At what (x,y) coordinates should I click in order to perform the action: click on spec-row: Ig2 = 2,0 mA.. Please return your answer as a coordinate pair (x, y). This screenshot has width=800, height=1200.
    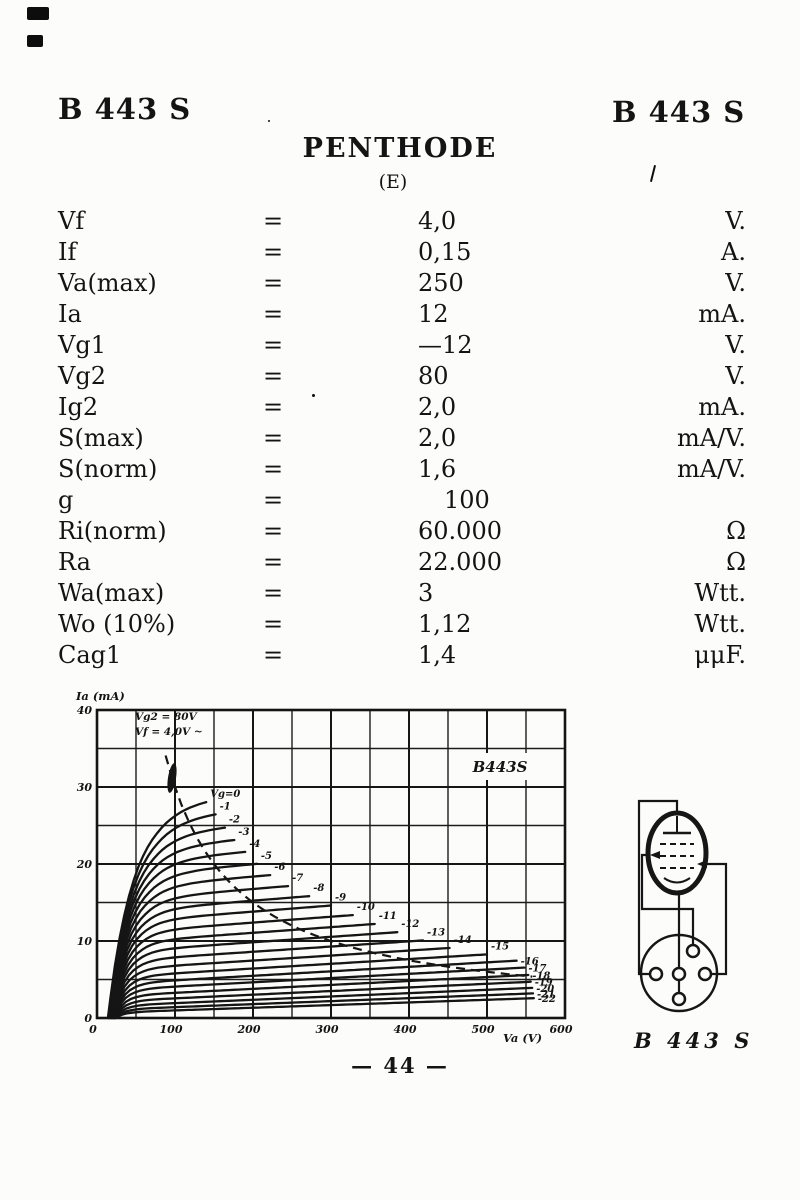
    Looking at the image, I should click on (402, 407).